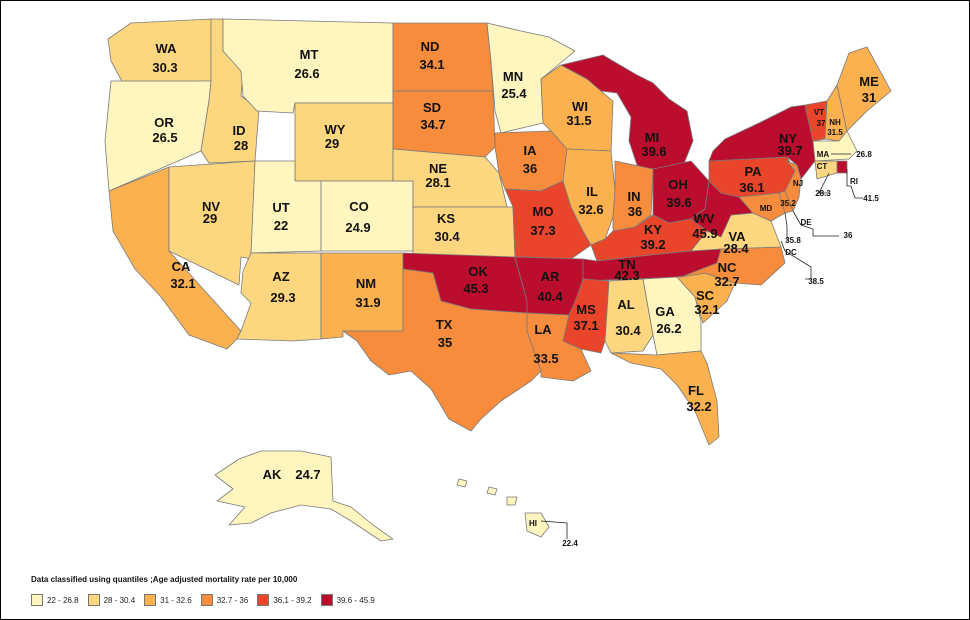 The image size is (970, 620). I want to click on state-value-la: 33.5, so click(545, 358).